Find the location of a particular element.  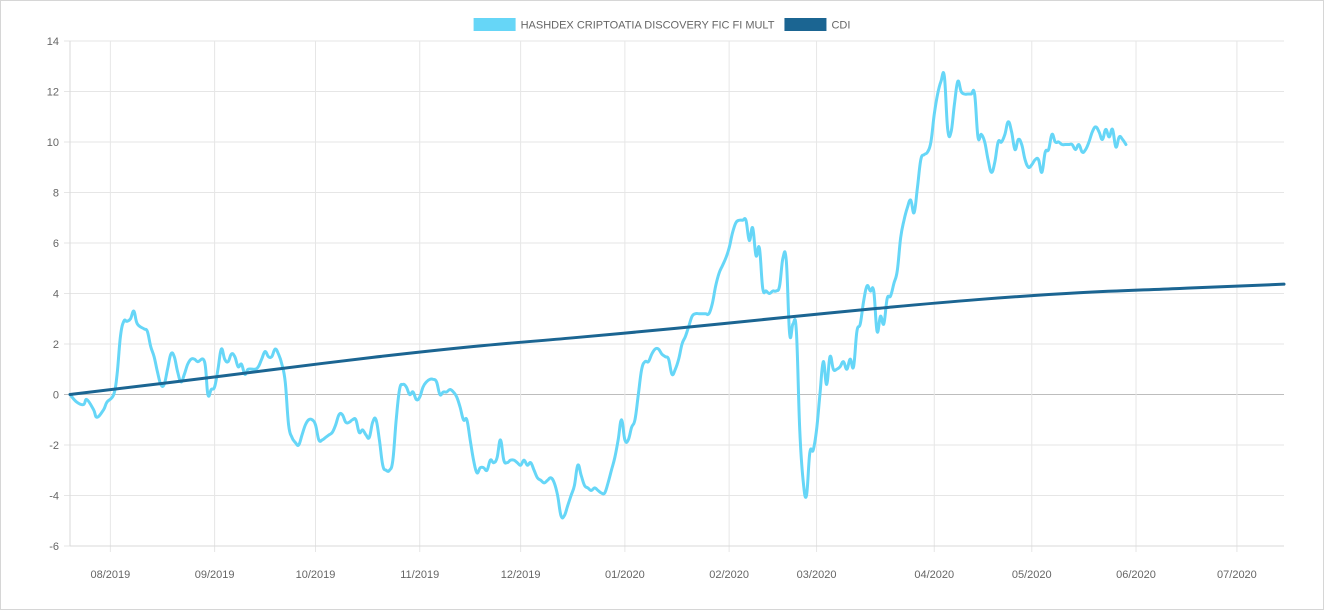

x-tick-label: 05/2020 is located at coordinates (1032, 575).